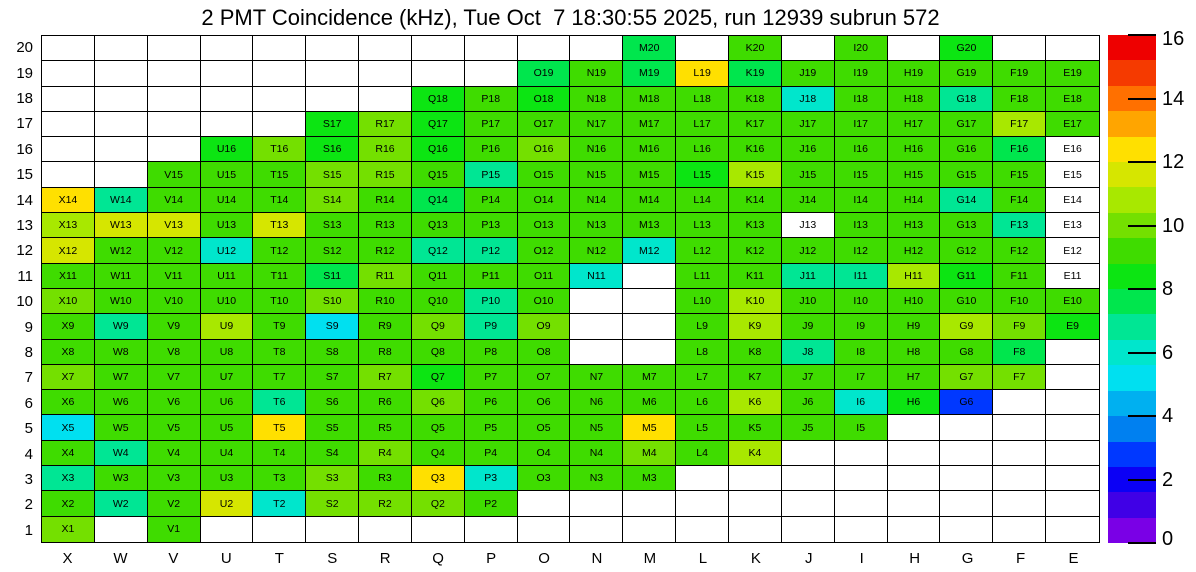 The width and height of the screenshot is (1196, 572). What do you see at coordinates (385, 150) in the screenshot?
I see `cell-R16: R16` at bounding box center [385, 150].